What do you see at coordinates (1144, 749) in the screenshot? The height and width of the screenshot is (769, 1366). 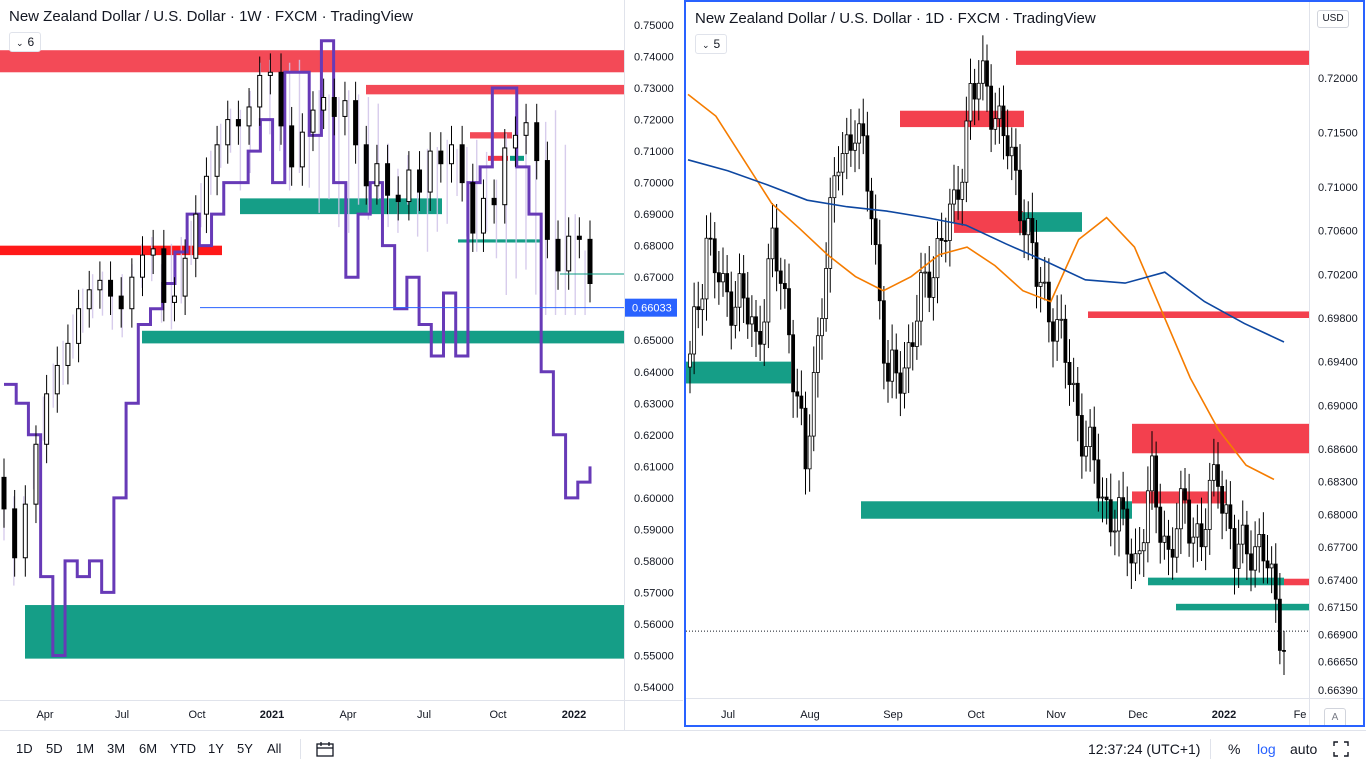 I see `clock-timezone: 12:37:24 (UTC+1)` at bounding box center [1144, 749].